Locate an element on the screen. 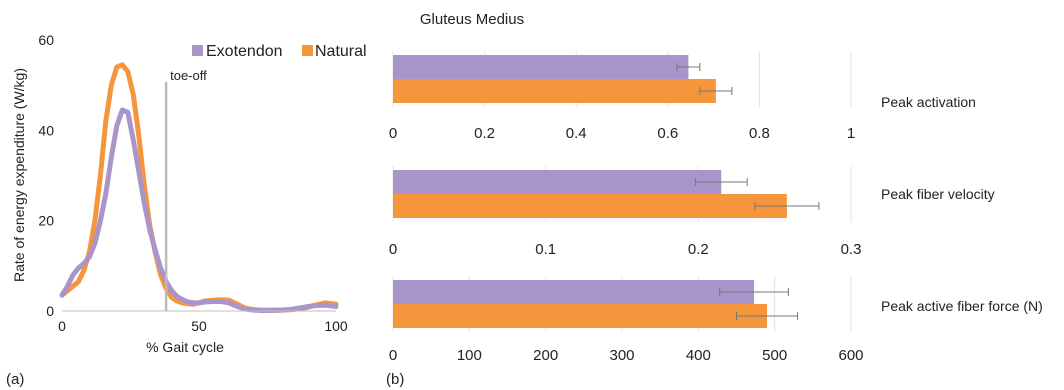 Image resolution: width=1064 pixels, height=390 pixels. x-tick-label: 0.3 is located at coordinates (851, 249).